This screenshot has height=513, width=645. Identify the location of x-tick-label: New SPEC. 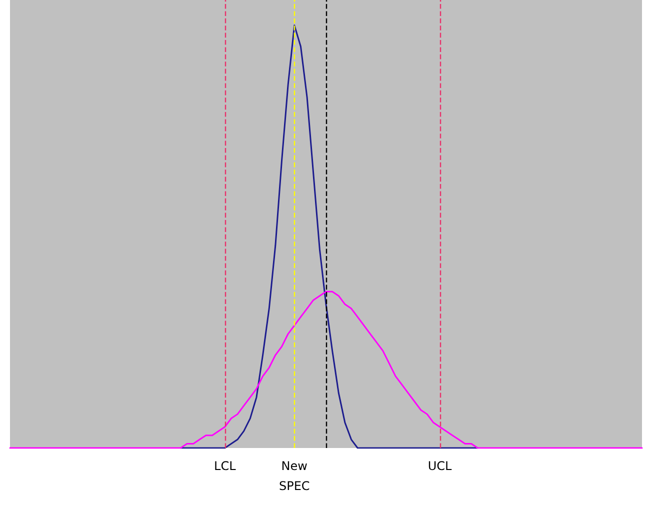
(294, 476).